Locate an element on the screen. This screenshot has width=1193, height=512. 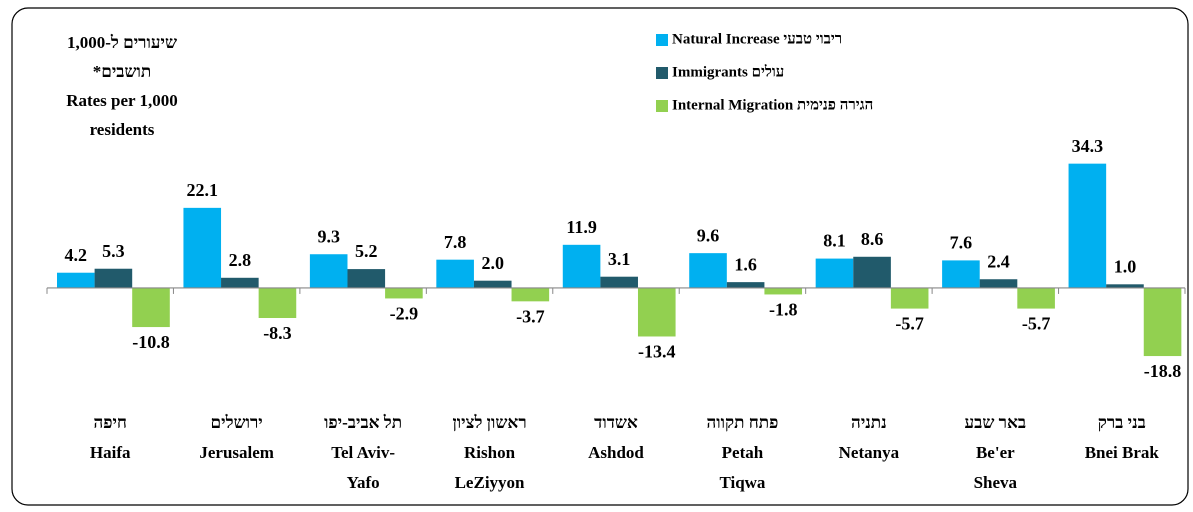
x-tick-label: באר שבע is located at coordinates (996, 422).